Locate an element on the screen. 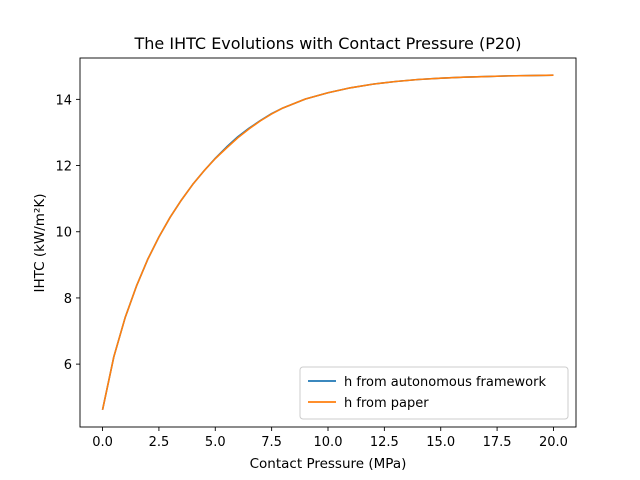 This screenshot has height=480, width=640. legend-box is located at coordinates (434, 393).